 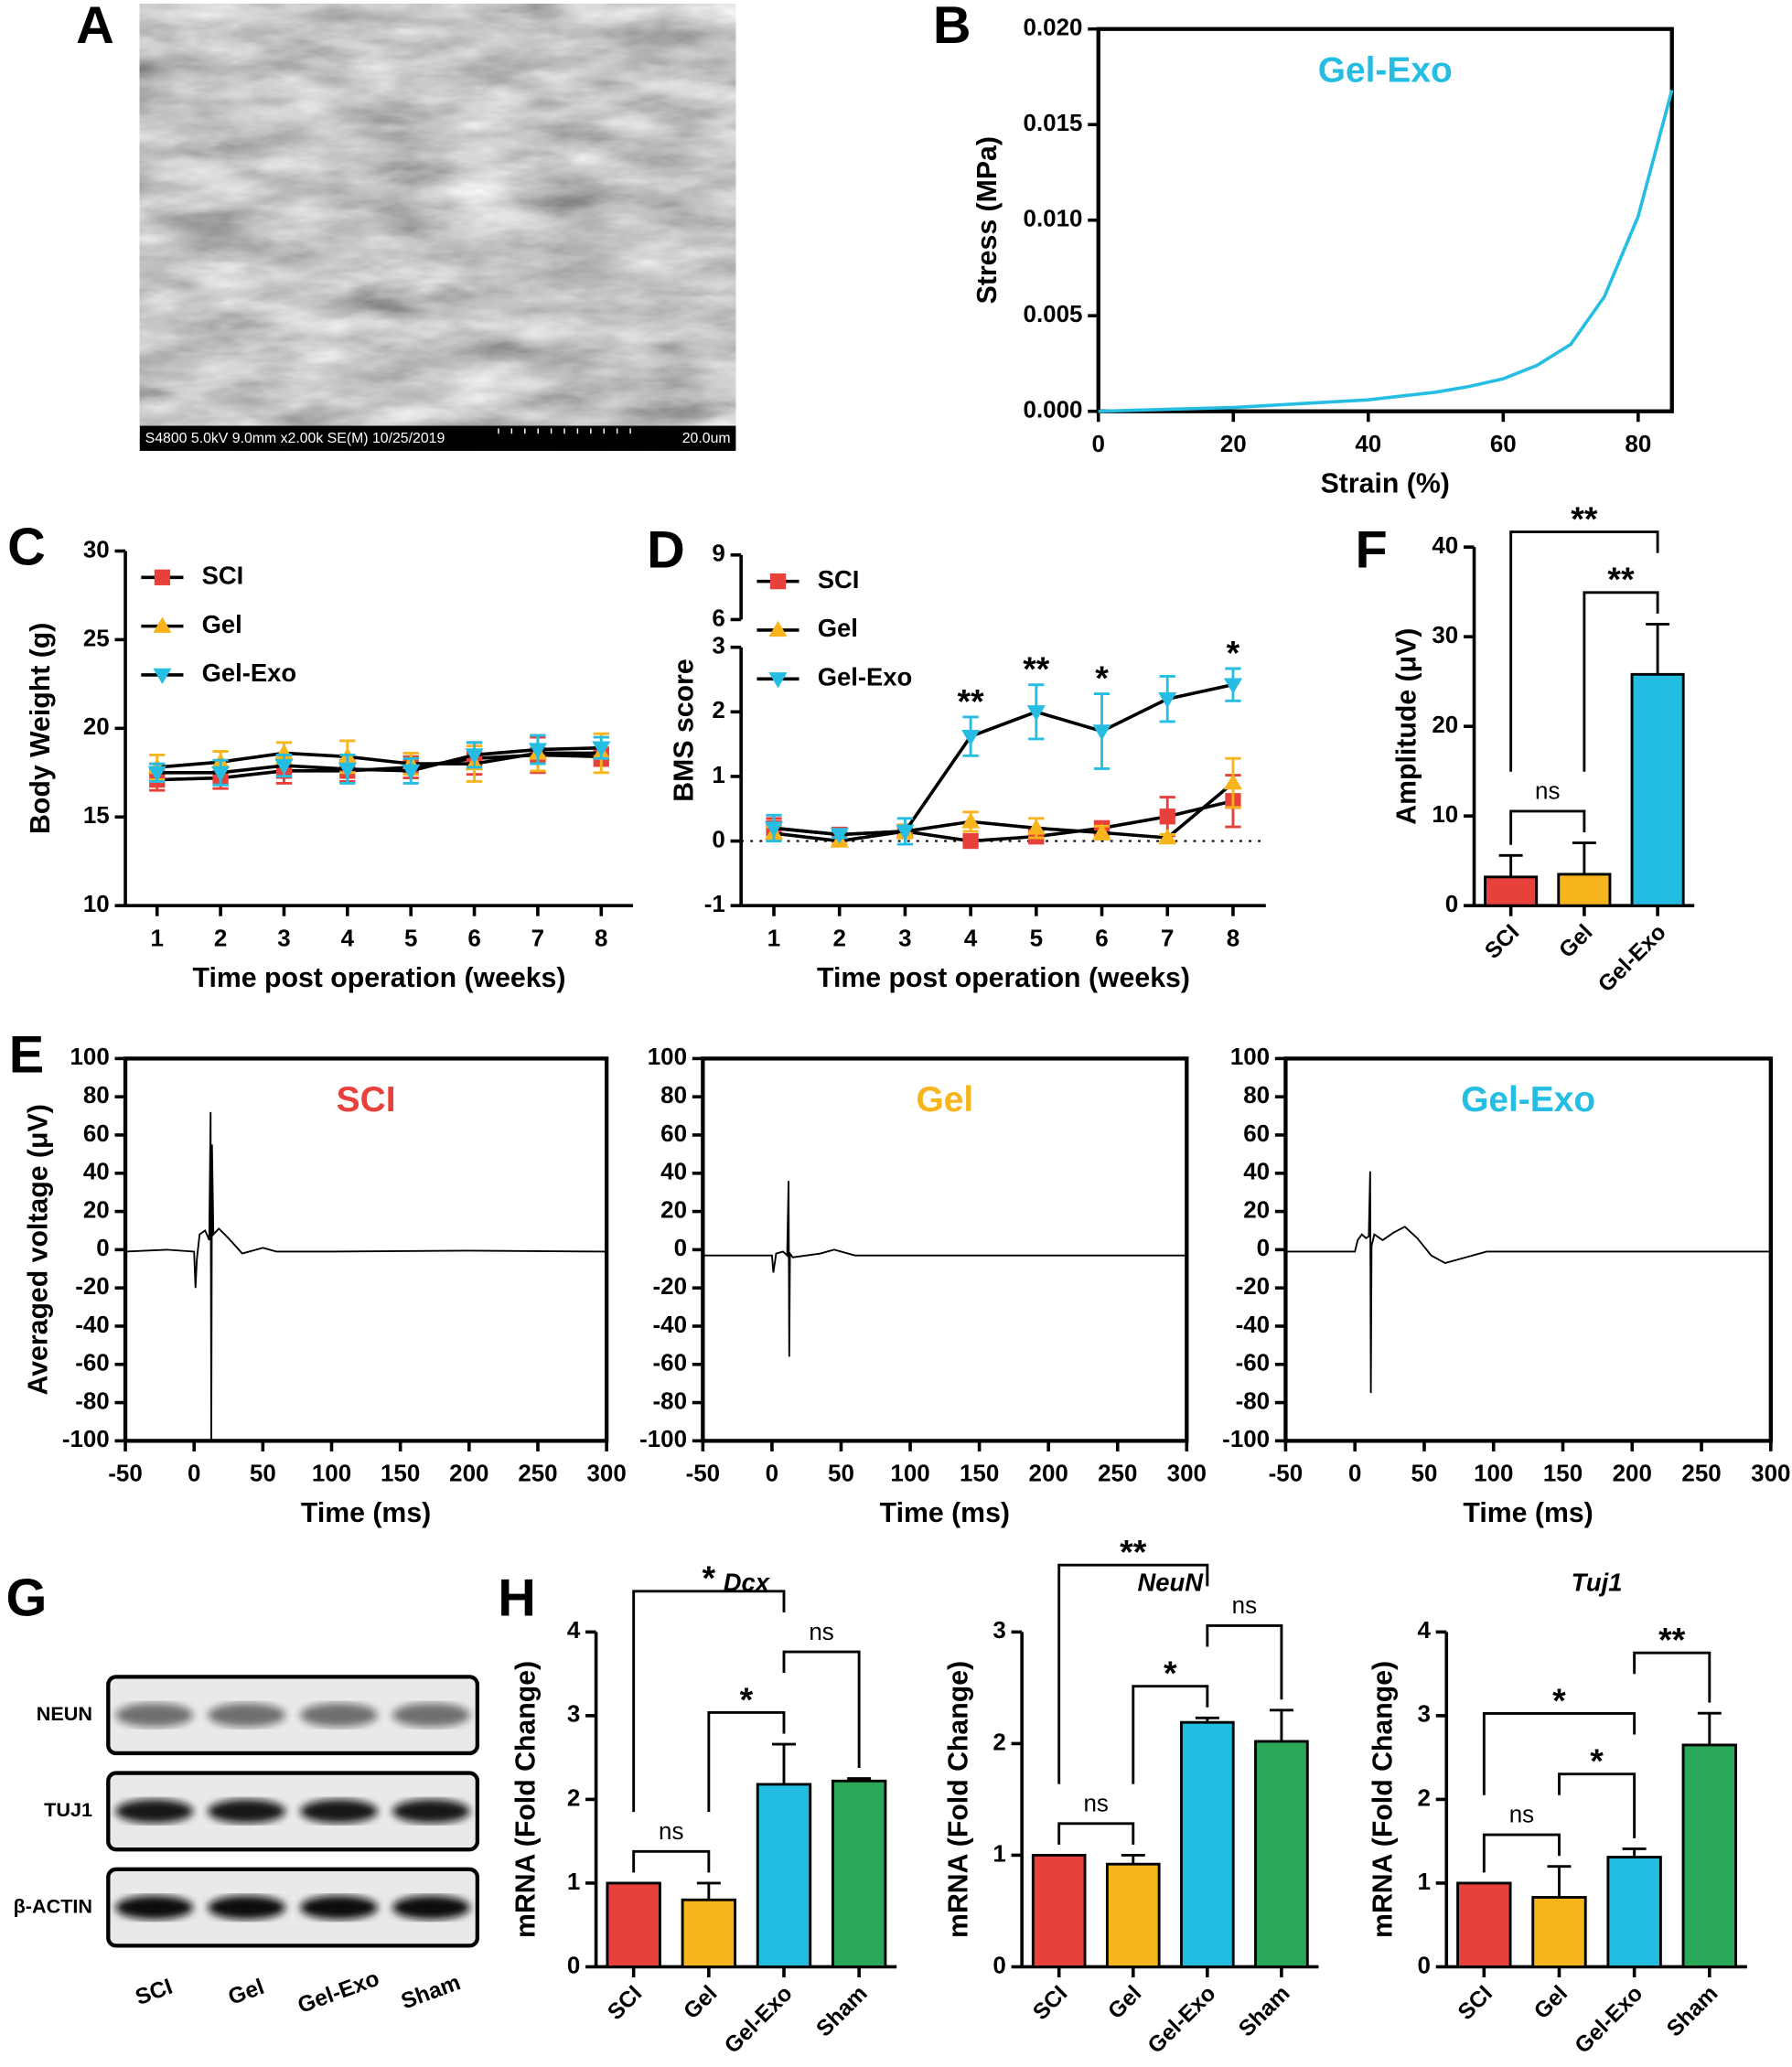 What do you see at coordinates (838, 939) in the screenshot?
I see `x-tick-label: 2` at bounding box center [838, 939].